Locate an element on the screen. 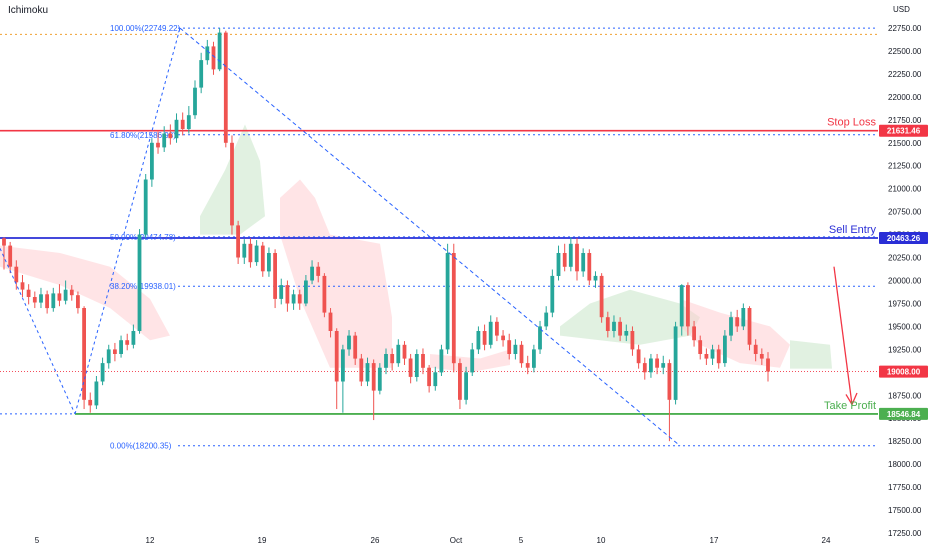  y-tick-label: 18750.00 is located at coordinates (905, 395).